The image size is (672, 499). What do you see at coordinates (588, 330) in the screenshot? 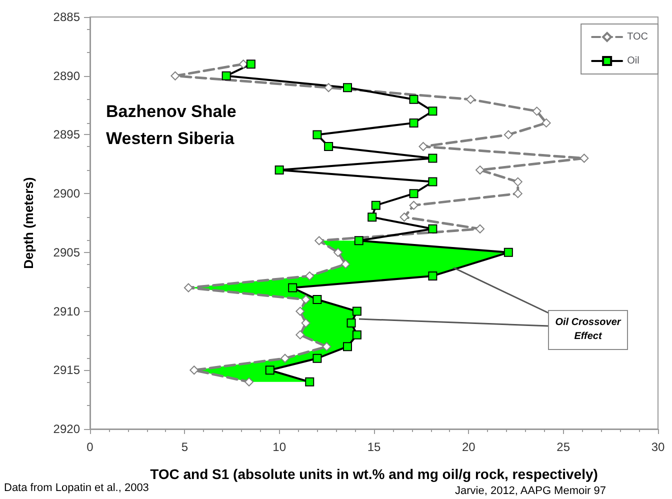
I see `annotation: Oil Crossover Effect` at bounding box center [588, 330].